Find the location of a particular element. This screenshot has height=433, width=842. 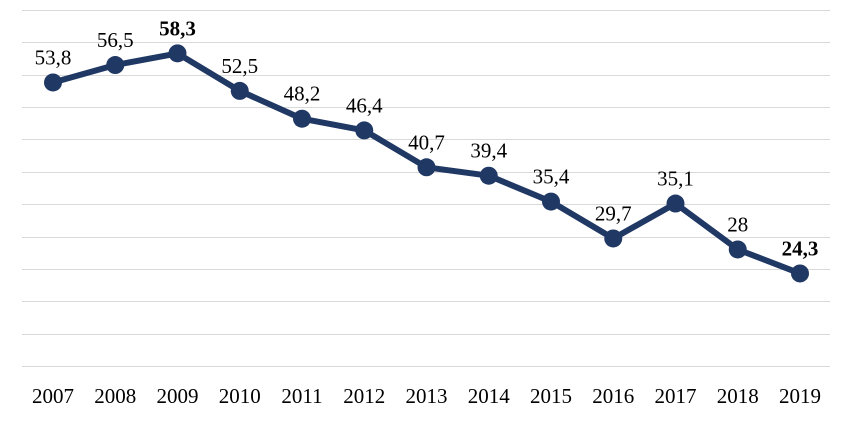

x-tick-label-2007: 2007 is located at coordinates (53, 396).